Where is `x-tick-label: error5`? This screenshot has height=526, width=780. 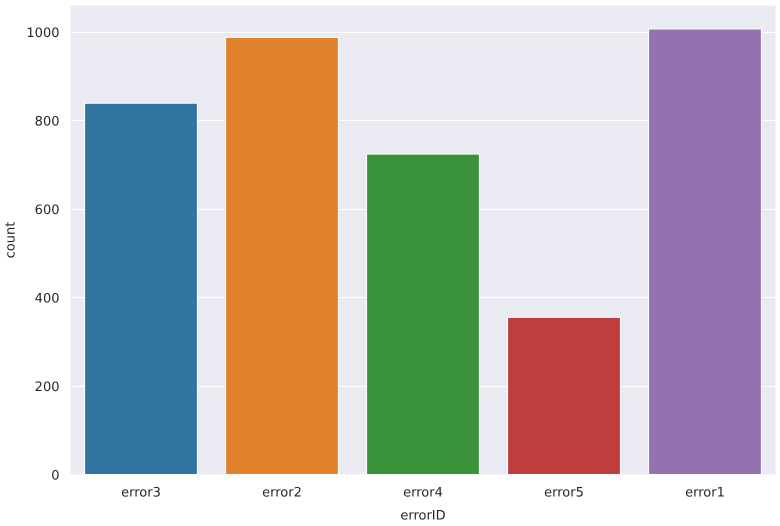
x-tick-label: error5 is located at coordinates (564, 493).